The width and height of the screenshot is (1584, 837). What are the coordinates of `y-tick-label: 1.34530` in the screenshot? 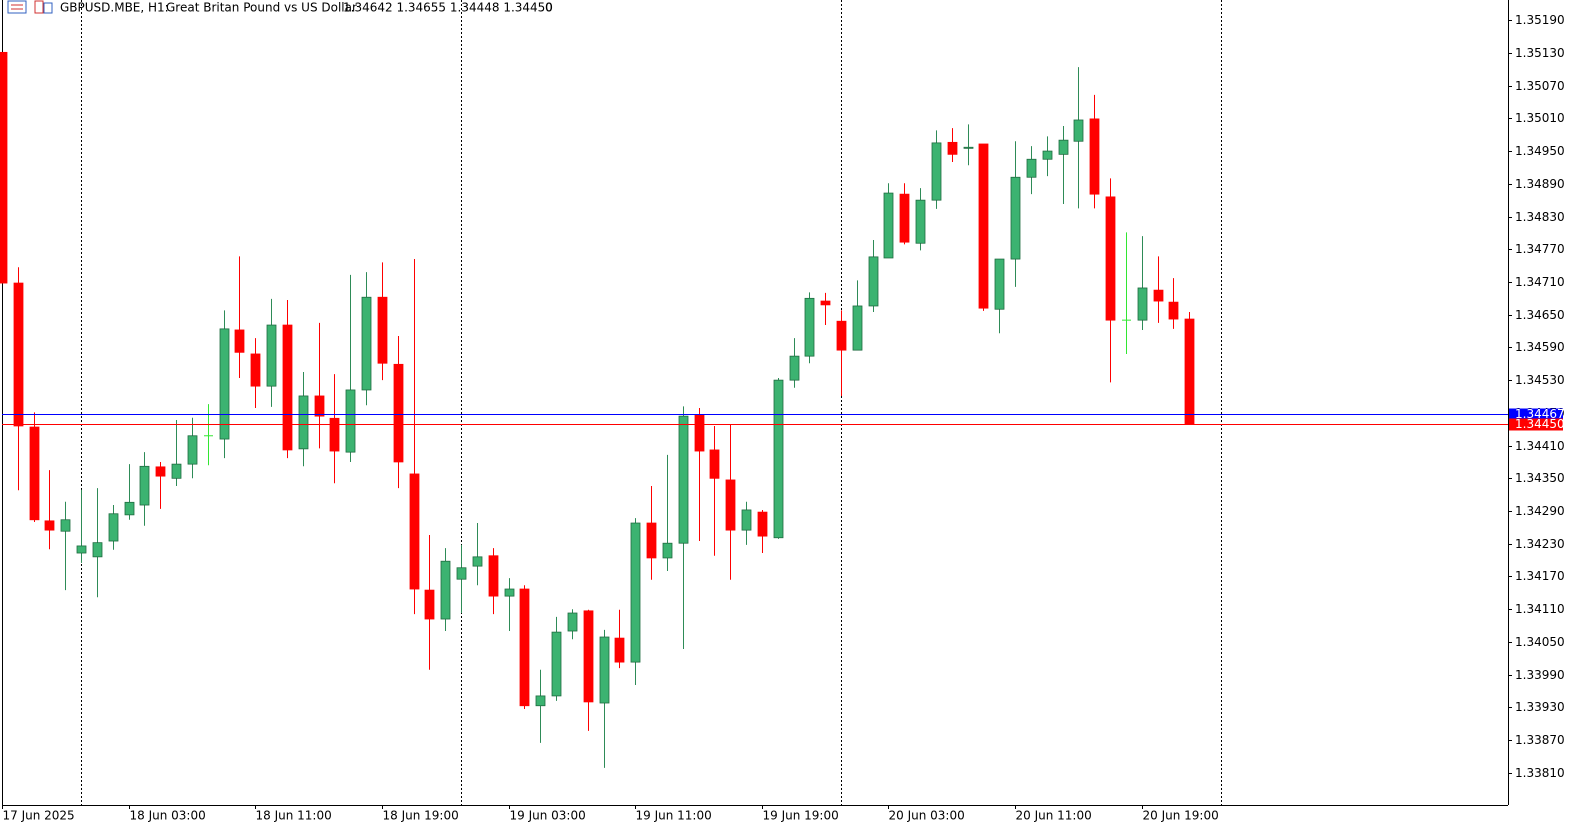 It's located at (1540, 380).